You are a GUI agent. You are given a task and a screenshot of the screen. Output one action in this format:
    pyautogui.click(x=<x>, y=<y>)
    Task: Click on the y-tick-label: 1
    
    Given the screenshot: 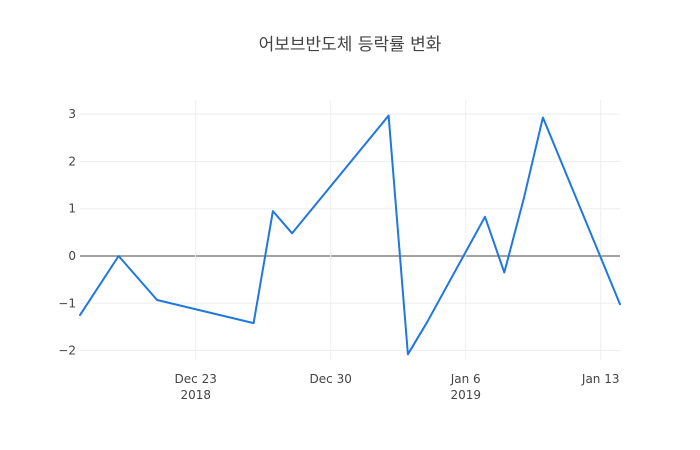 What is the action you would take?
    pyautogui.click(x=72, y=209)
    